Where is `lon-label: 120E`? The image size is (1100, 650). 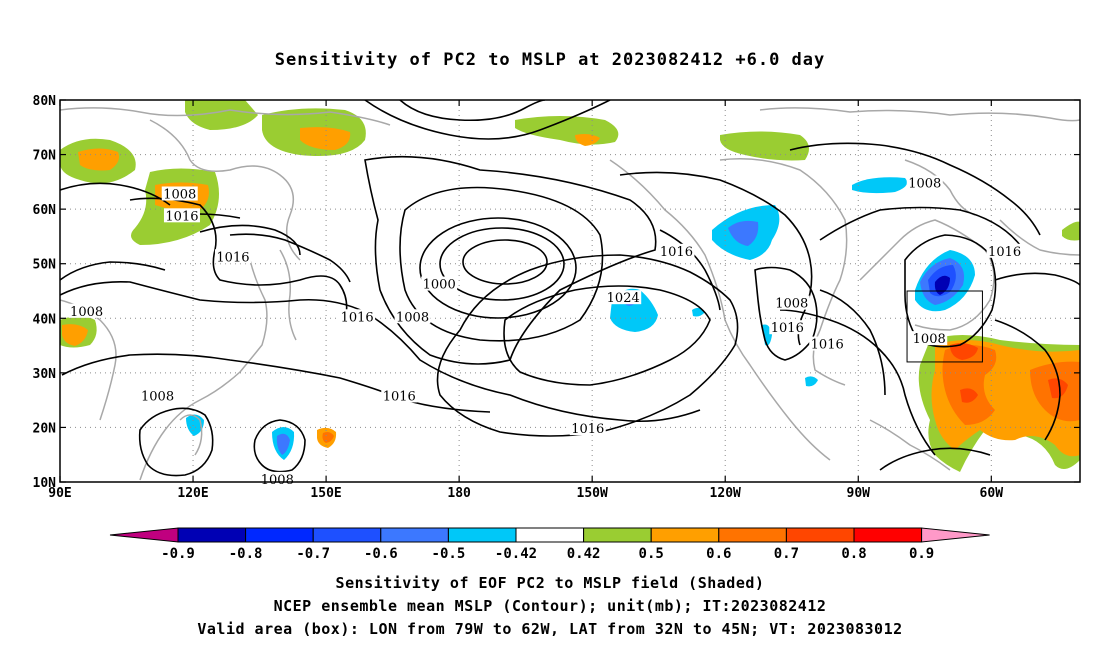 lon-label: 120E is located at coordinates (192, 493).